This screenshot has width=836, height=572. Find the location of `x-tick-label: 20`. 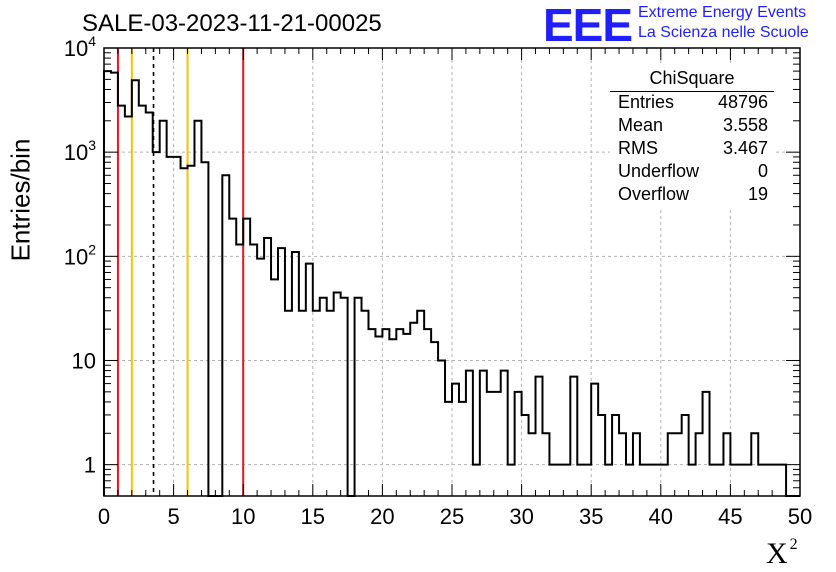

x-tick-label: 20 is located at coordinates (382, 516).